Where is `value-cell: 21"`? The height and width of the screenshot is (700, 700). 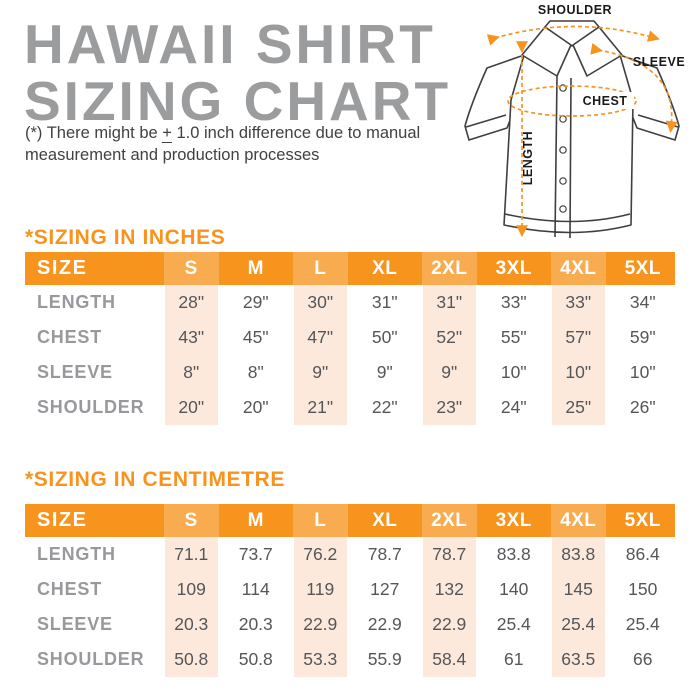 value-cell: 21" is located at coordinates (320, 407).